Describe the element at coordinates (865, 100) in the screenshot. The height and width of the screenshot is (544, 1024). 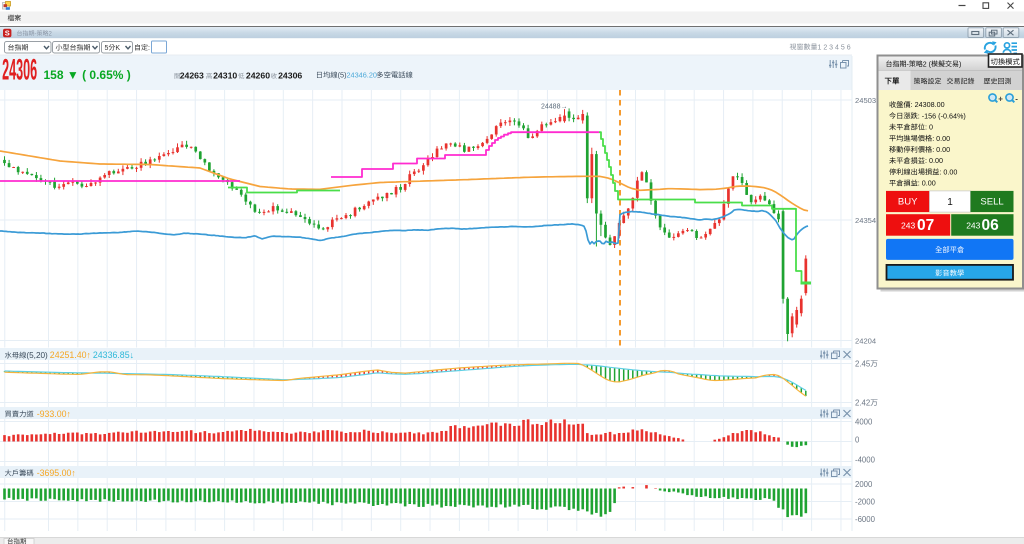
I see `svg-text: 24503` at that location.